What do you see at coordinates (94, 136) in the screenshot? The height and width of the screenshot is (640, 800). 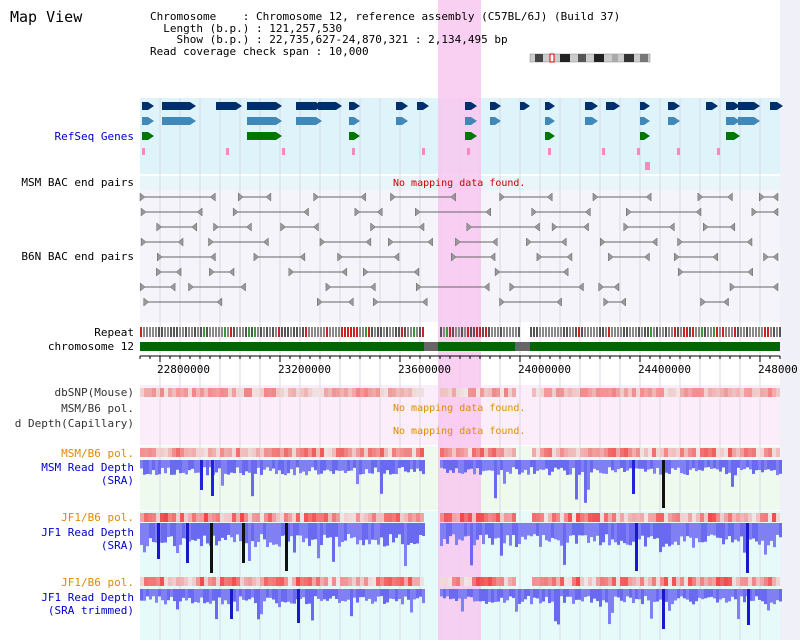 I see `track-label-refseq: RefSeq Genes` at bounding box center [94, 136].